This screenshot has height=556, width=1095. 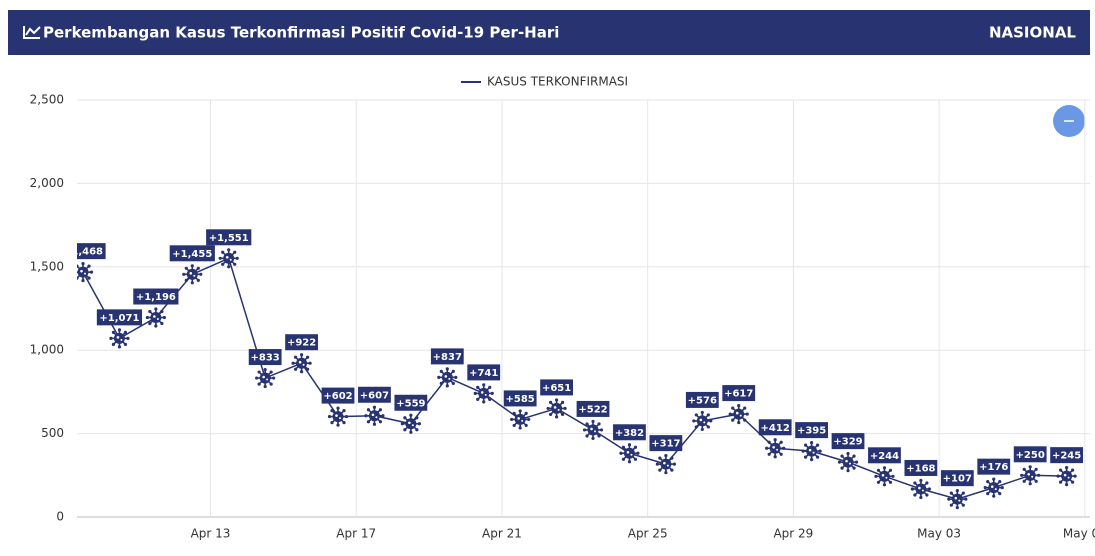 What do you see at coordinates (520, 399) in the screenshot?
I see `value-label: +585` at bounding box center [520, 399].